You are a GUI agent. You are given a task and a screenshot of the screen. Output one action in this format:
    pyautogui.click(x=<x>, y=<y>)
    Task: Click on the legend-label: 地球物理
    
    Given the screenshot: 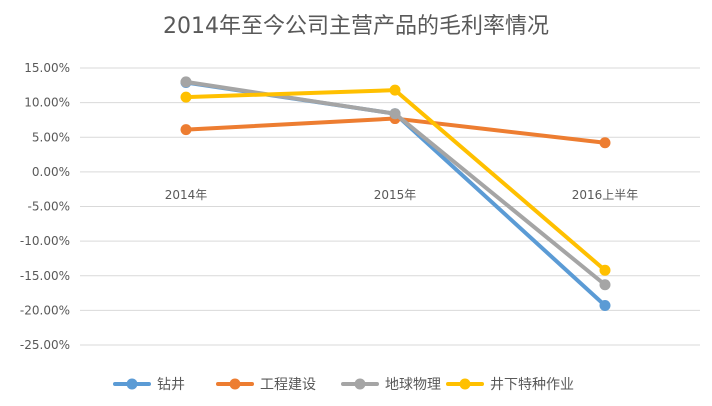 What is the action you would take?
    pyautogui.click(x=413, y=385)
    